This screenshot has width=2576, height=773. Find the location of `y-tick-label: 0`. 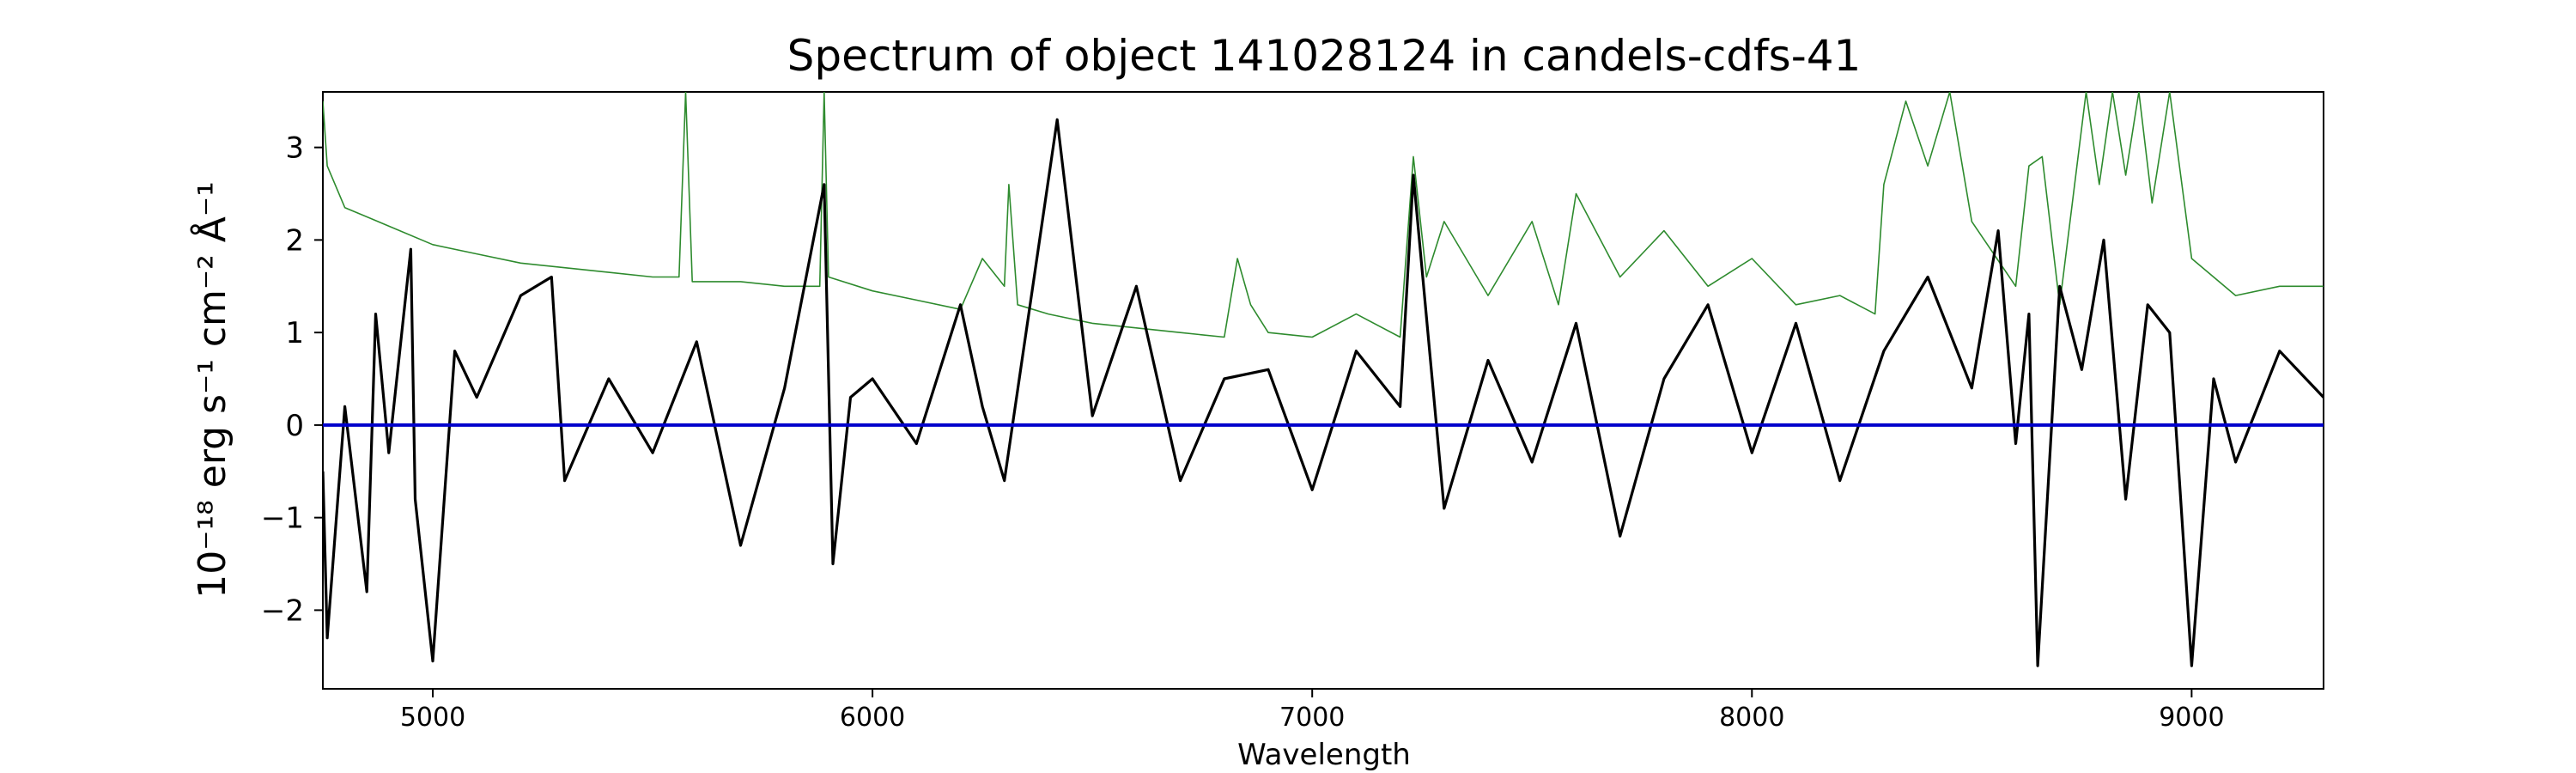

y-tick-label: 0 is located at coordinates (294, 426).